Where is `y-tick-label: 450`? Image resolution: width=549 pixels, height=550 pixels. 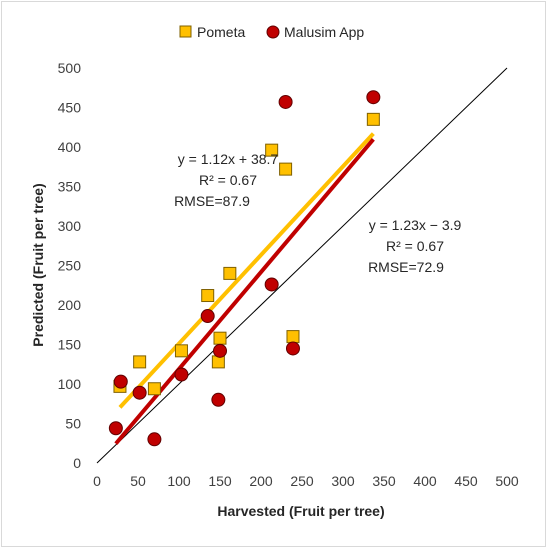 y-tick-label: 450 is located at coordinates (70, 108).